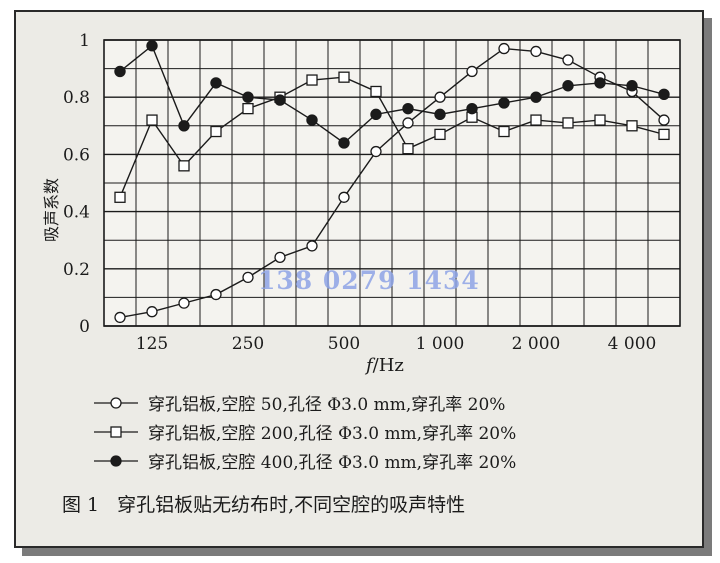 The height and width of the screenshot is (563, 720). What do you see at coordinates (291, 505) in the screenshot?
I see `caption-text: 穿孔铝板贴无纺布时,不同空腔的吸声特性` at bounding box center [291, 505].